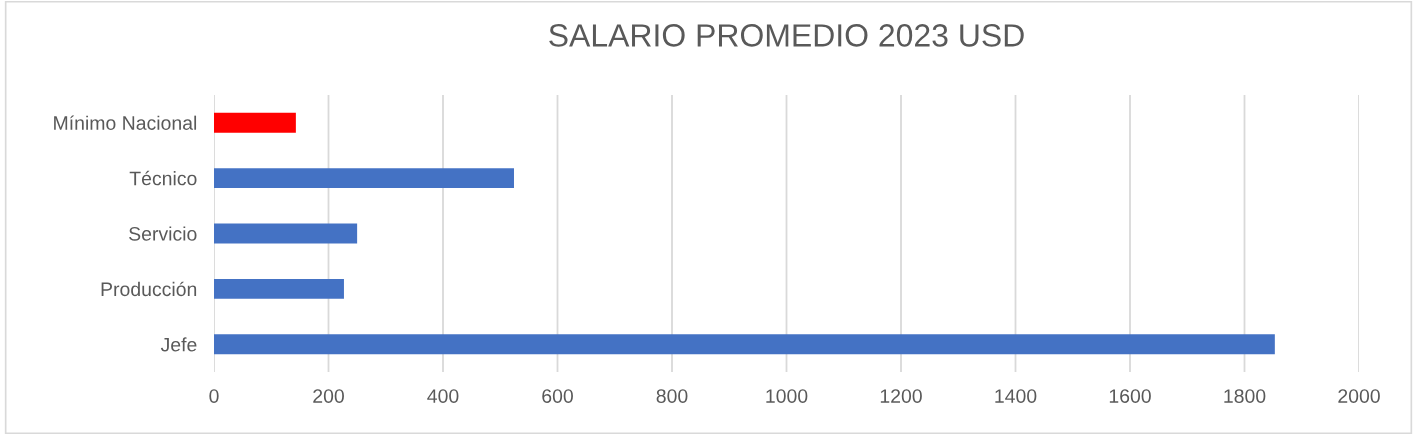  What do you see at coordinates (163, 233) in the screenshot?
I see `y-tick-label: Servicio` at bounding box center [163, 233].